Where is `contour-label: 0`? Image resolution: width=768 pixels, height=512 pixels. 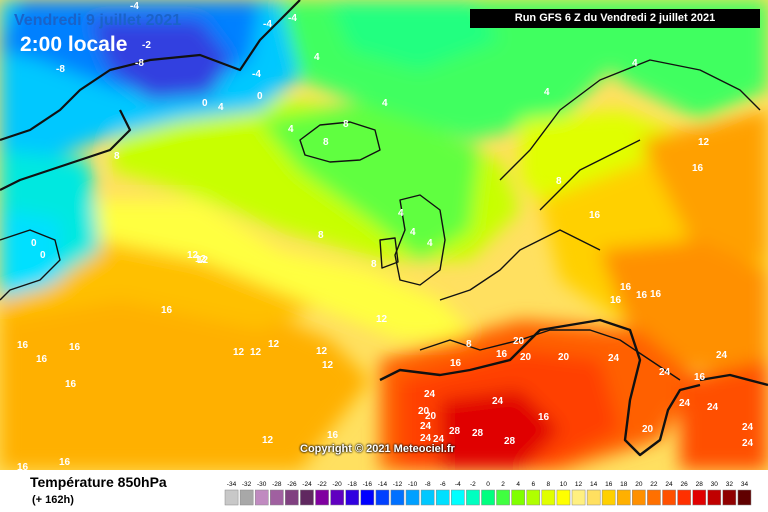 contour-label: 0 is located at coordinates (34, 243).